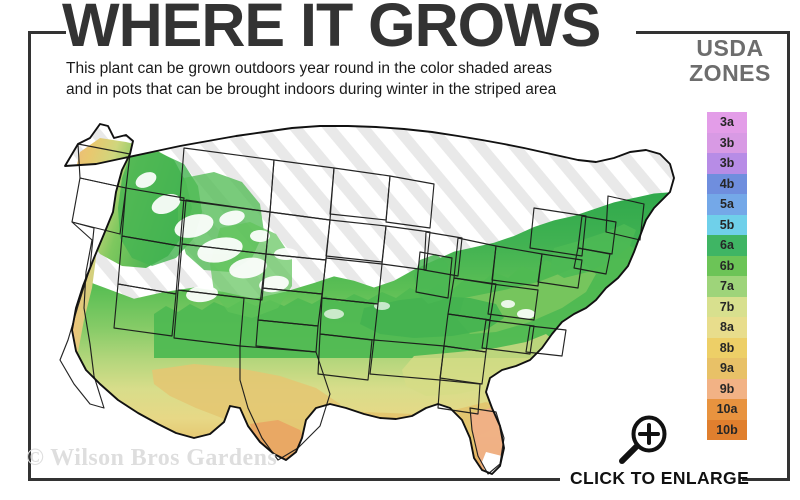 This screenshot has height=500, width=800. Describe the element at coordinates (152, 458) in the screenshot. I see `watermark: © Wilson Bros Gardens` at that location.